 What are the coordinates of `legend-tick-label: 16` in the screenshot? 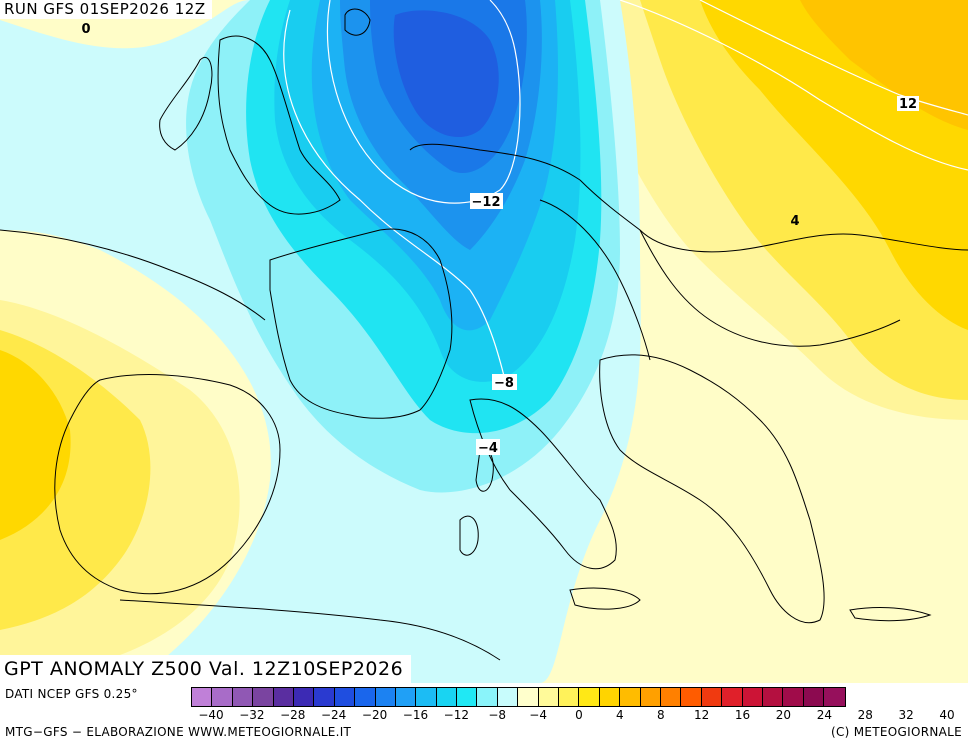 It's located at (742, 715).